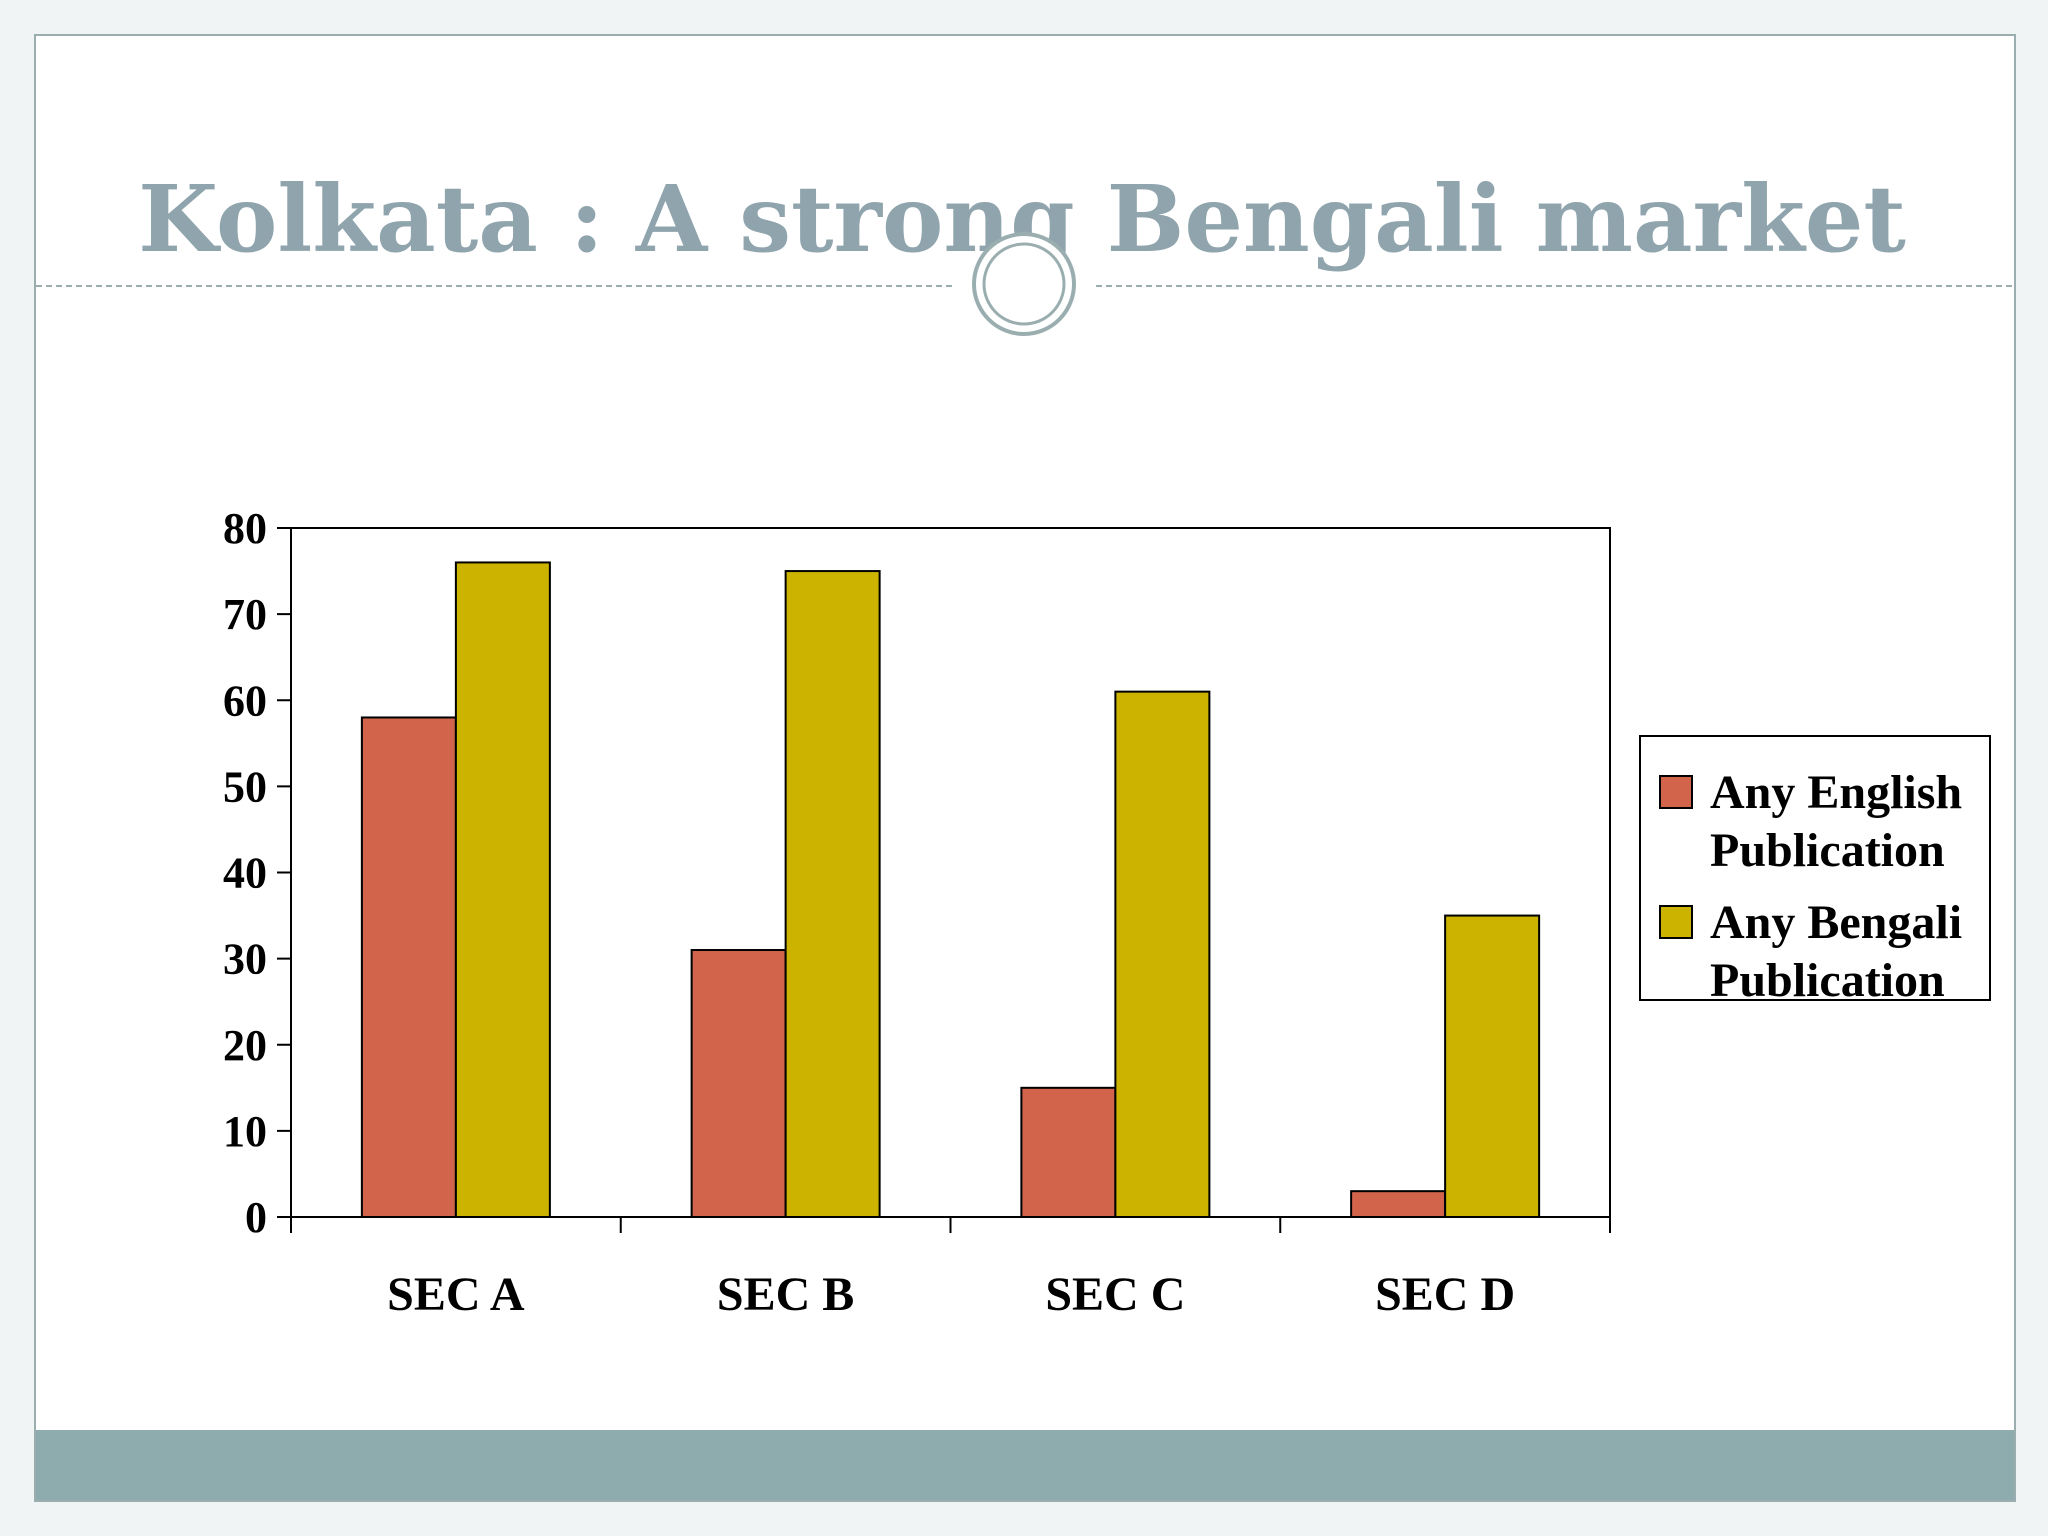  What do you see at coordinates (1115, 1294) in the screenshot?
I see `x-category-label: SEC C` at bounding box center [1115, 1294].